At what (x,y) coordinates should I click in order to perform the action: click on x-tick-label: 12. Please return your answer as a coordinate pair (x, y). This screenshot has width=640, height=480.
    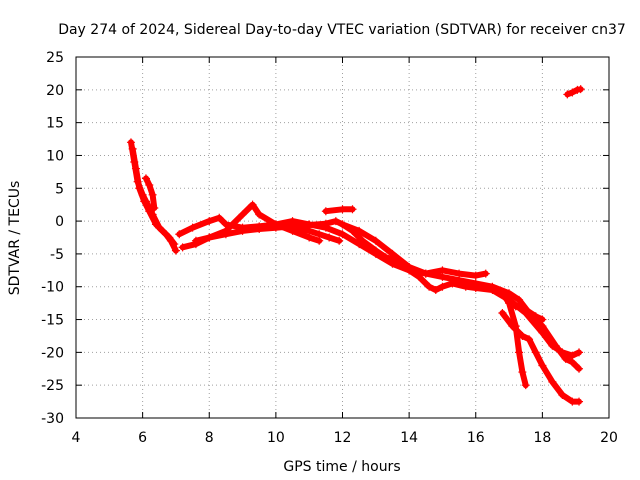
    Looking at the image, I should click on (343, 438).